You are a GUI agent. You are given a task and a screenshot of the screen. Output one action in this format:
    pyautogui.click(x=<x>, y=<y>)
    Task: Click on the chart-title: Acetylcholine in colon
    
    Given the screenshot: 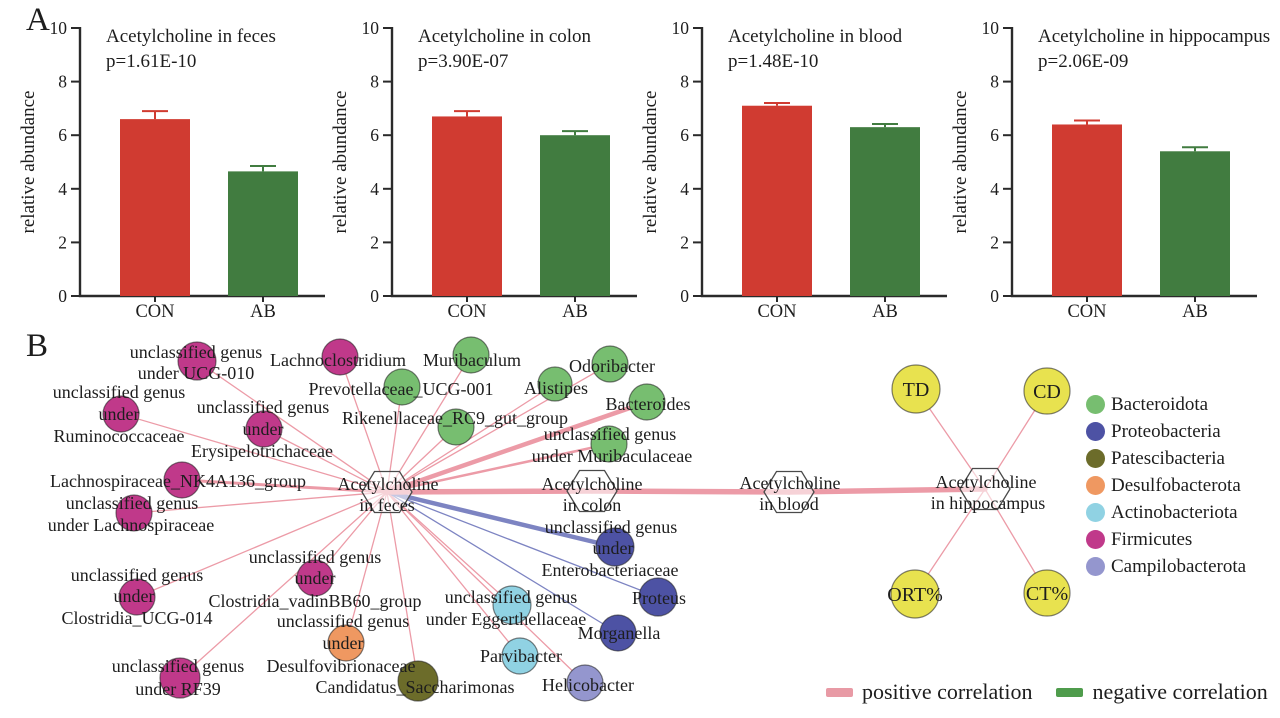 What is the action you would take?
    pyautogui.click(x=505, y=36)
    